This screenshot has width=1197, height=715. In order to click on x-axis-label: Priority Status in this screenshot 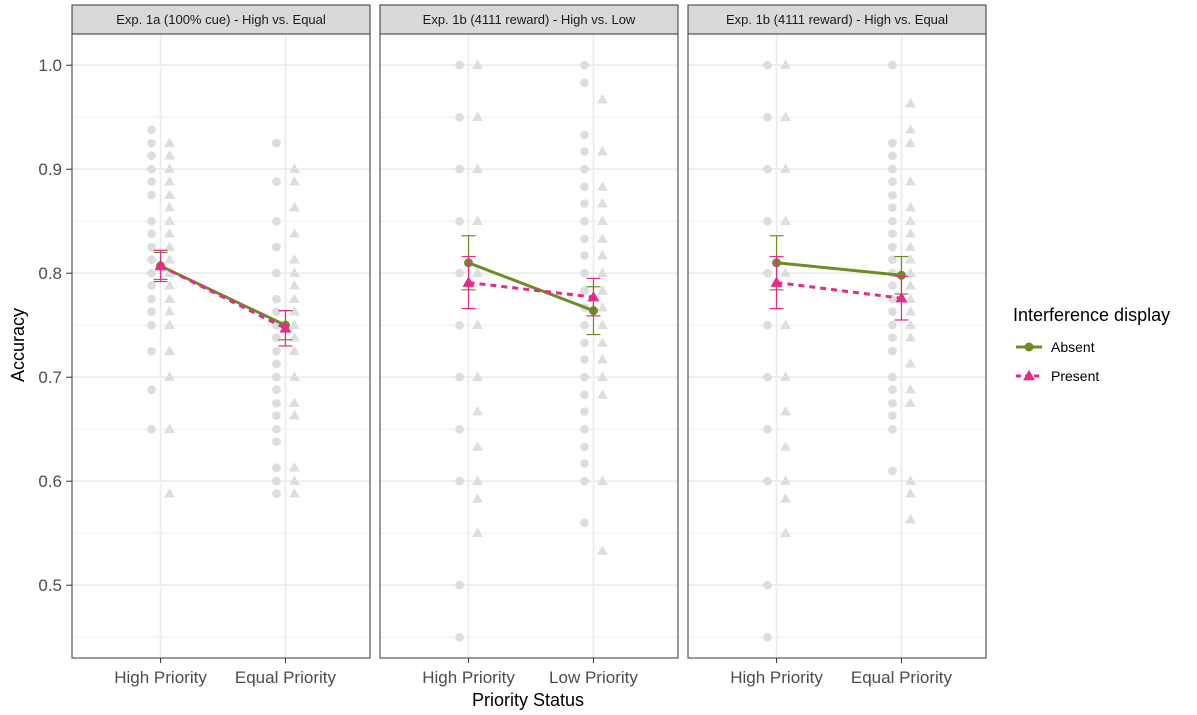, I will do `click(528, 700)`.